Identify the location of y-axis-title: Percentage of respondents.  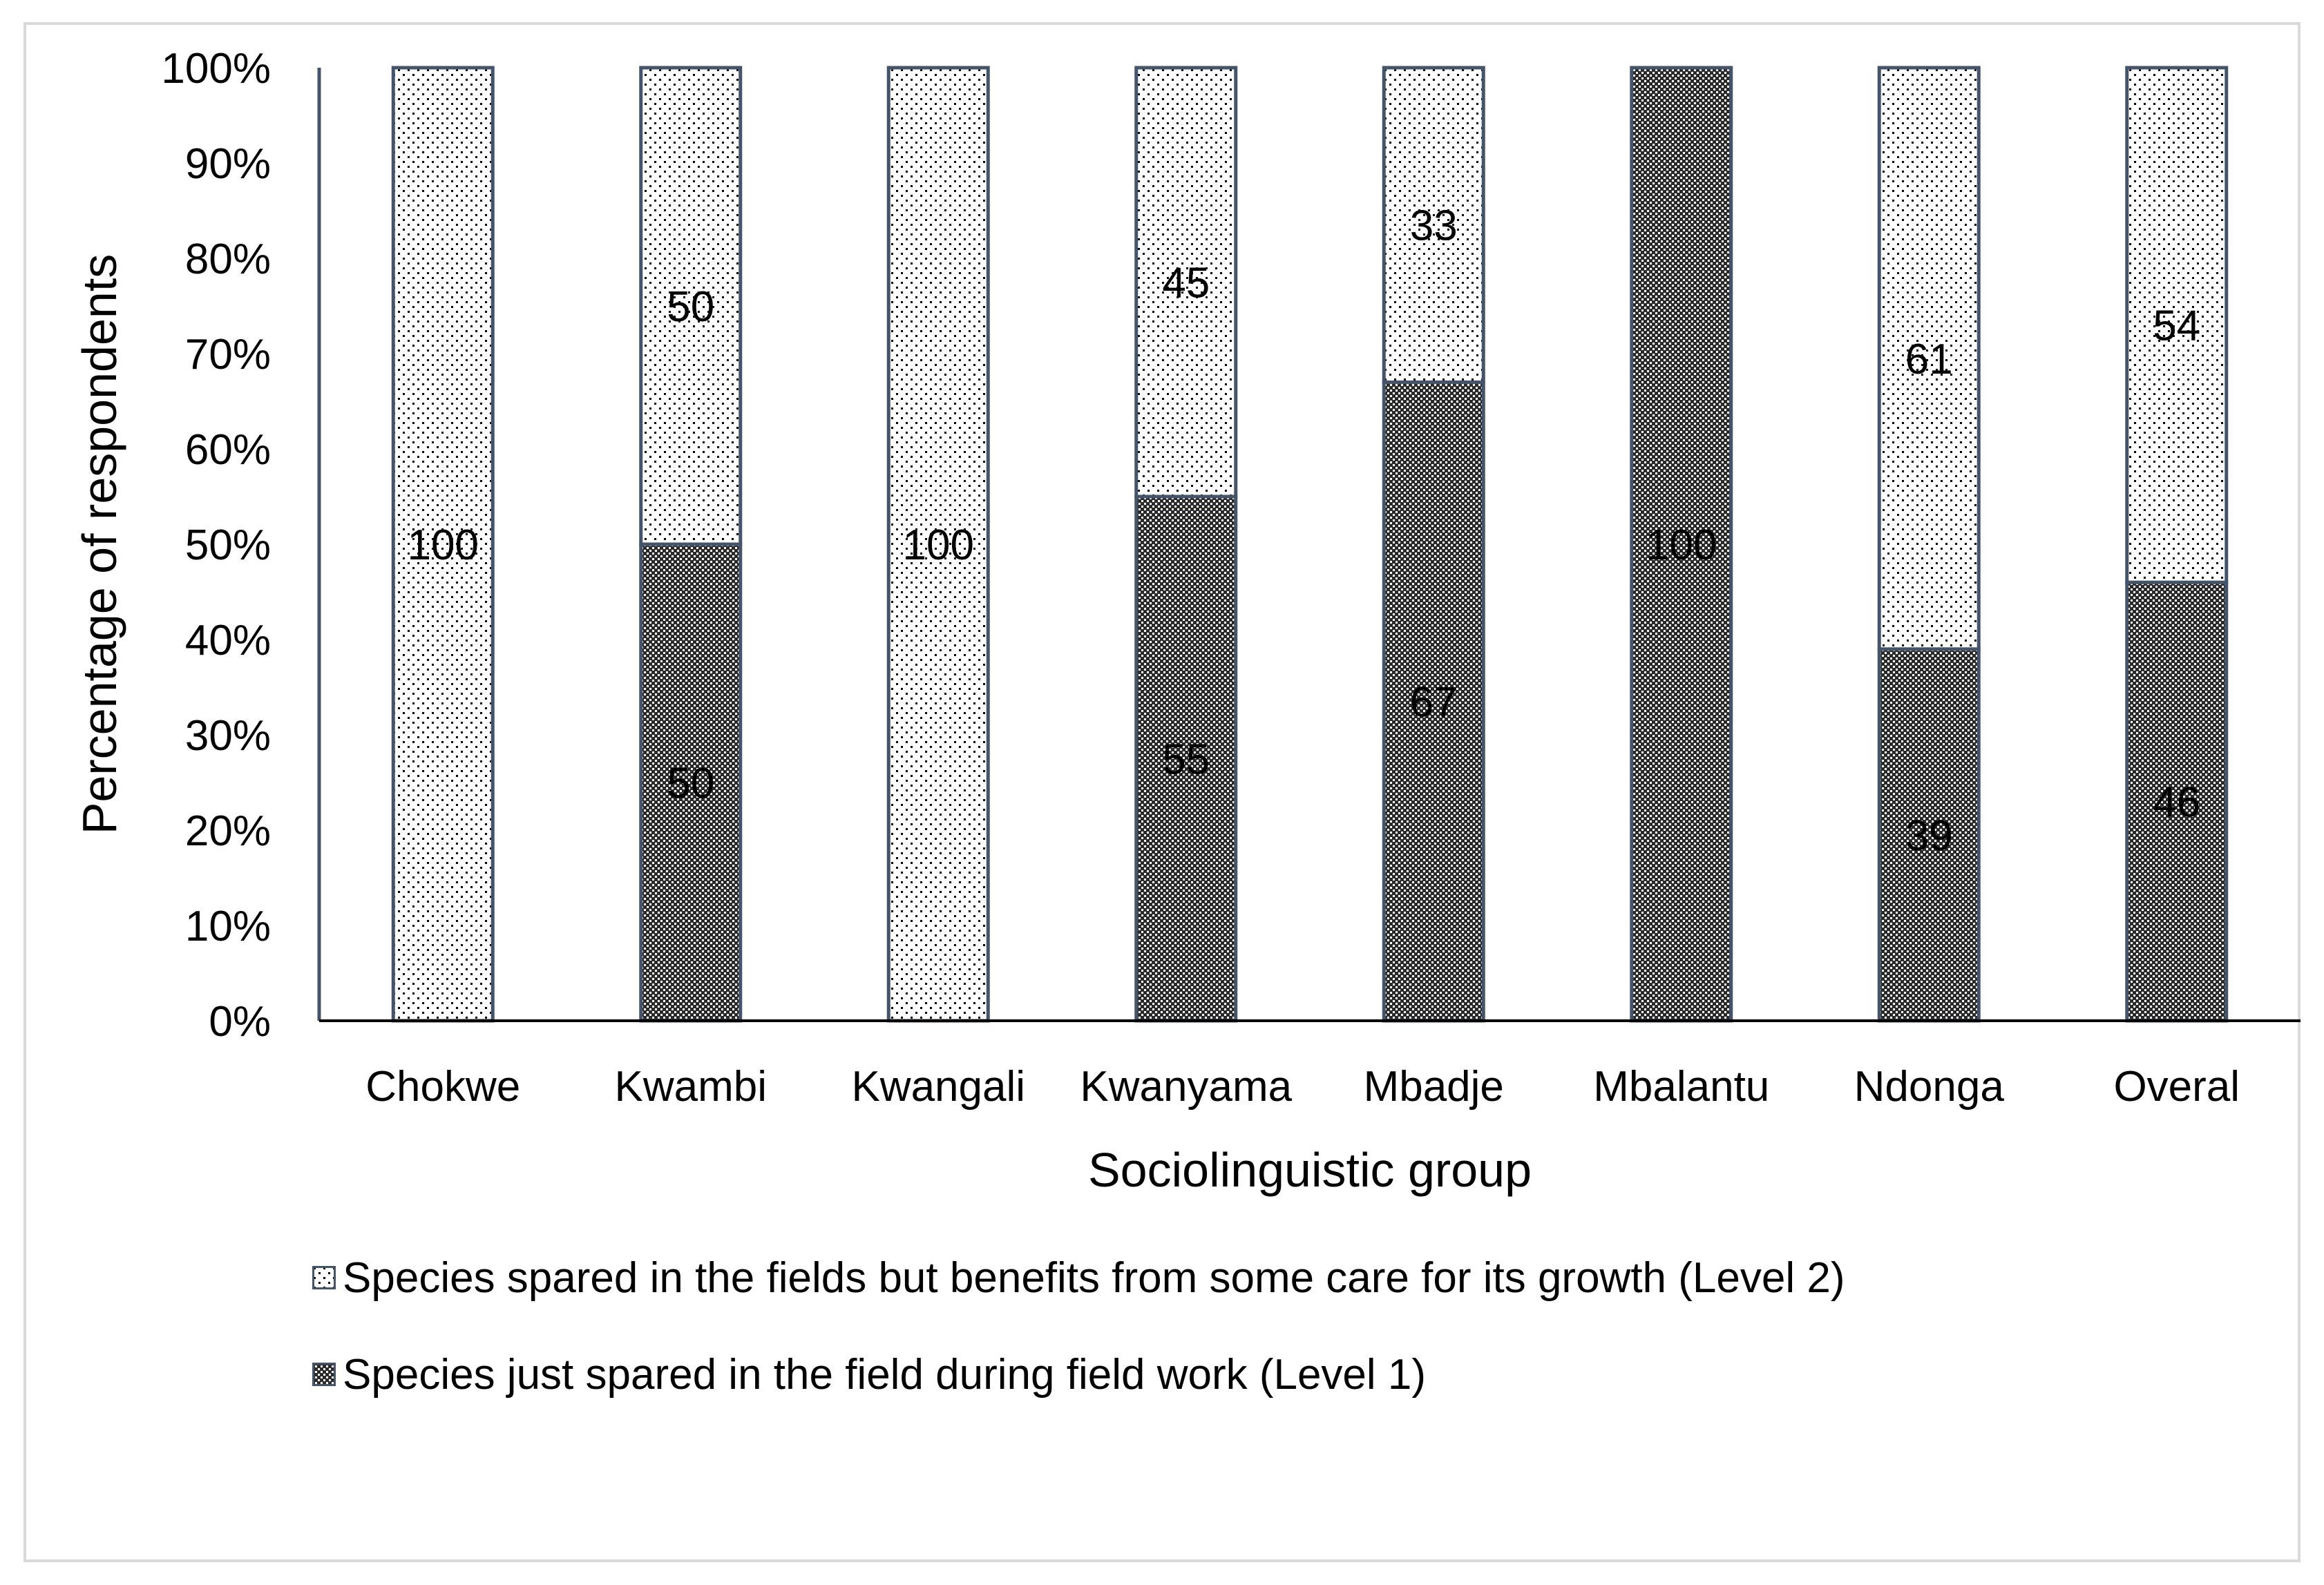
(100, 544).